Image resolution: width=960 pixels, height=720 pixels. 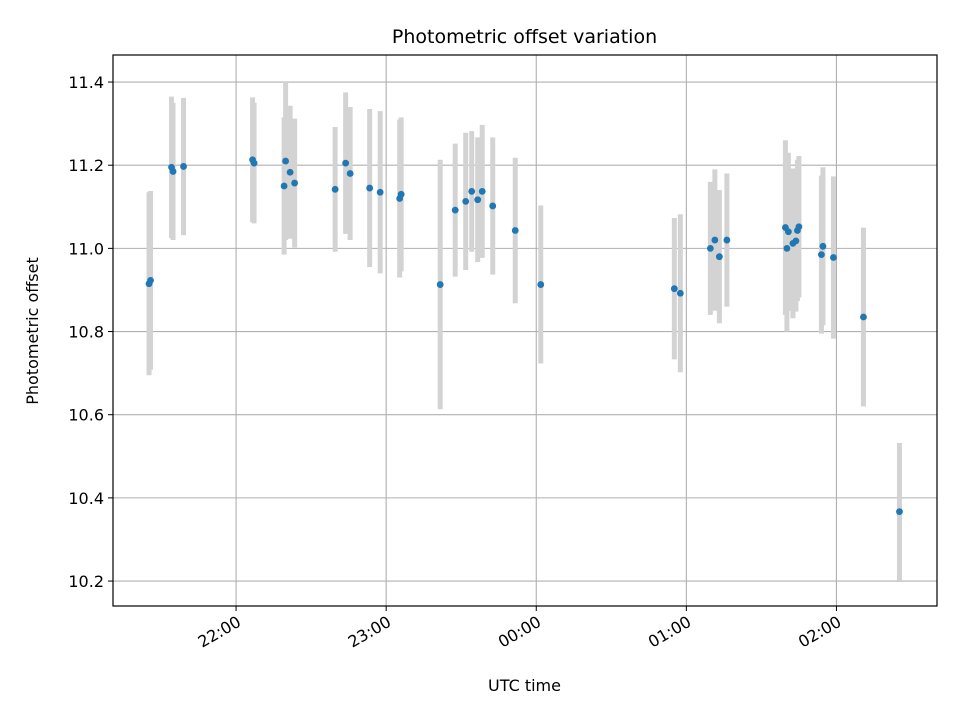 I want to click on y-tick-label: 11.2, so click(x=86, y=165).